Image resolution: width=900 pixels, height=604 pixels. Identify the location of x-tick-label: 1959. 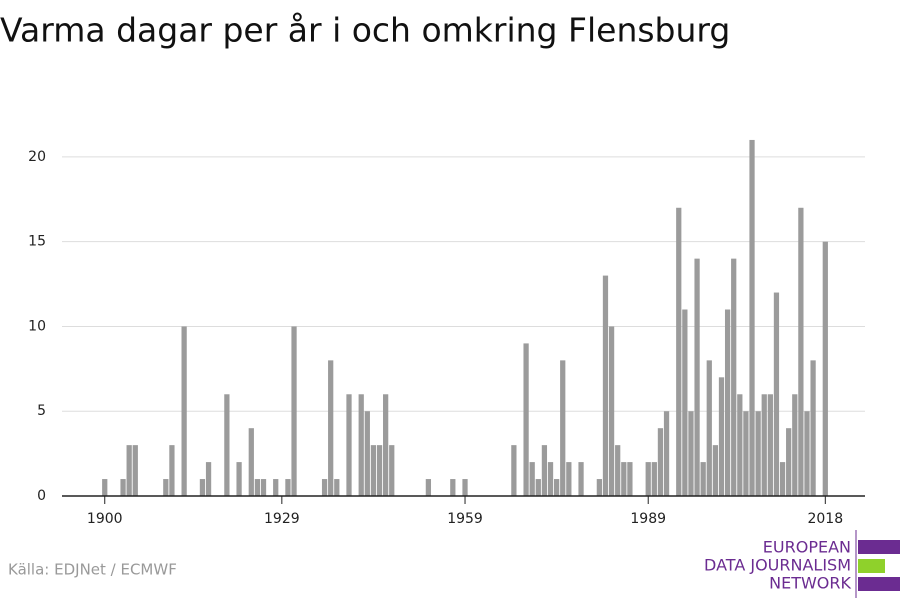
(465, 519).